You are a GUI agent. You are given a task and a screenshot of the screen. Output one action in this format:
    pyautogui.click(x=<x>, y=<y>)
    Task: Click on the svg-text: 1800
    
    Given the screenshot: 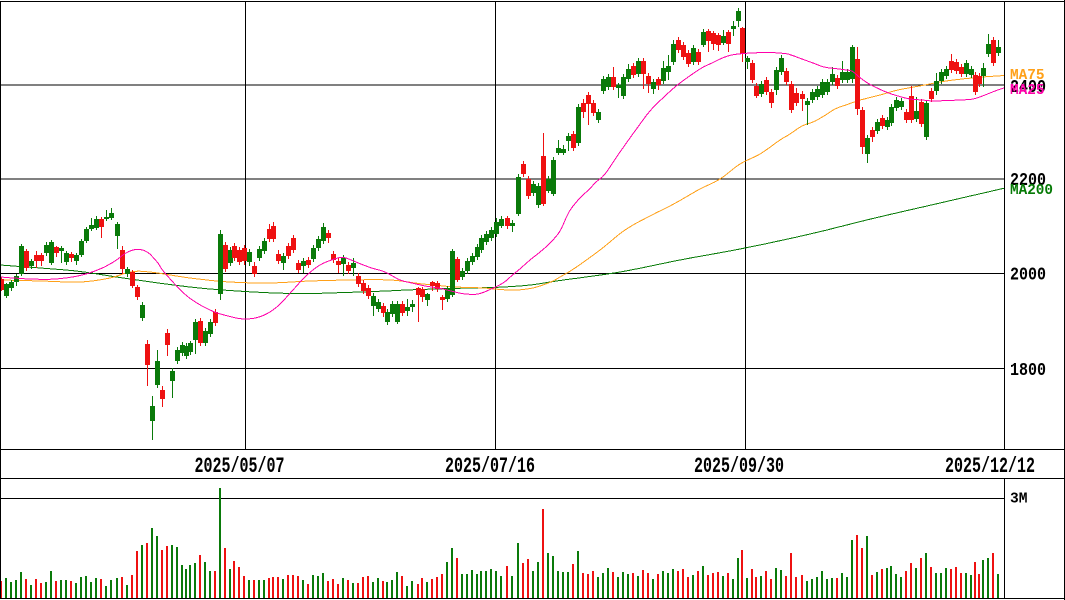 What is the action you would take?
    pyautogui.click(x=1028, y=371)
    